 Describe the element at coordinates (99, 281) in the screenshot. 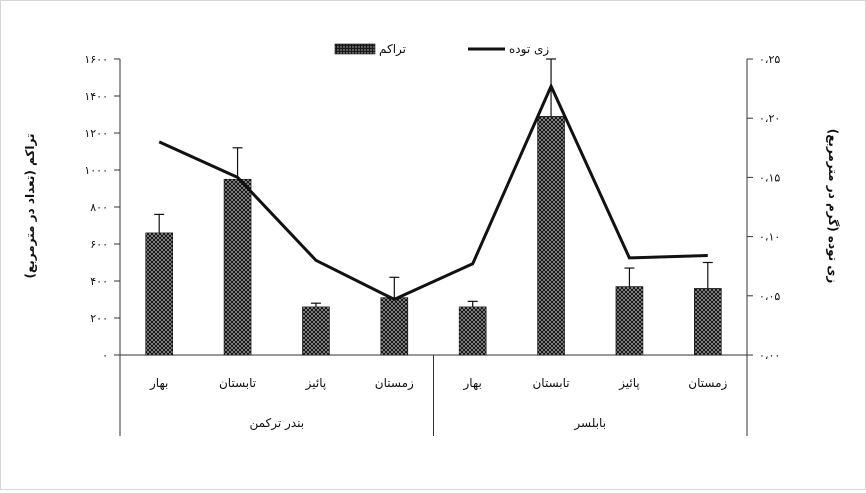

I see `left-axis-tick-label: ۴۰۰` at that location.